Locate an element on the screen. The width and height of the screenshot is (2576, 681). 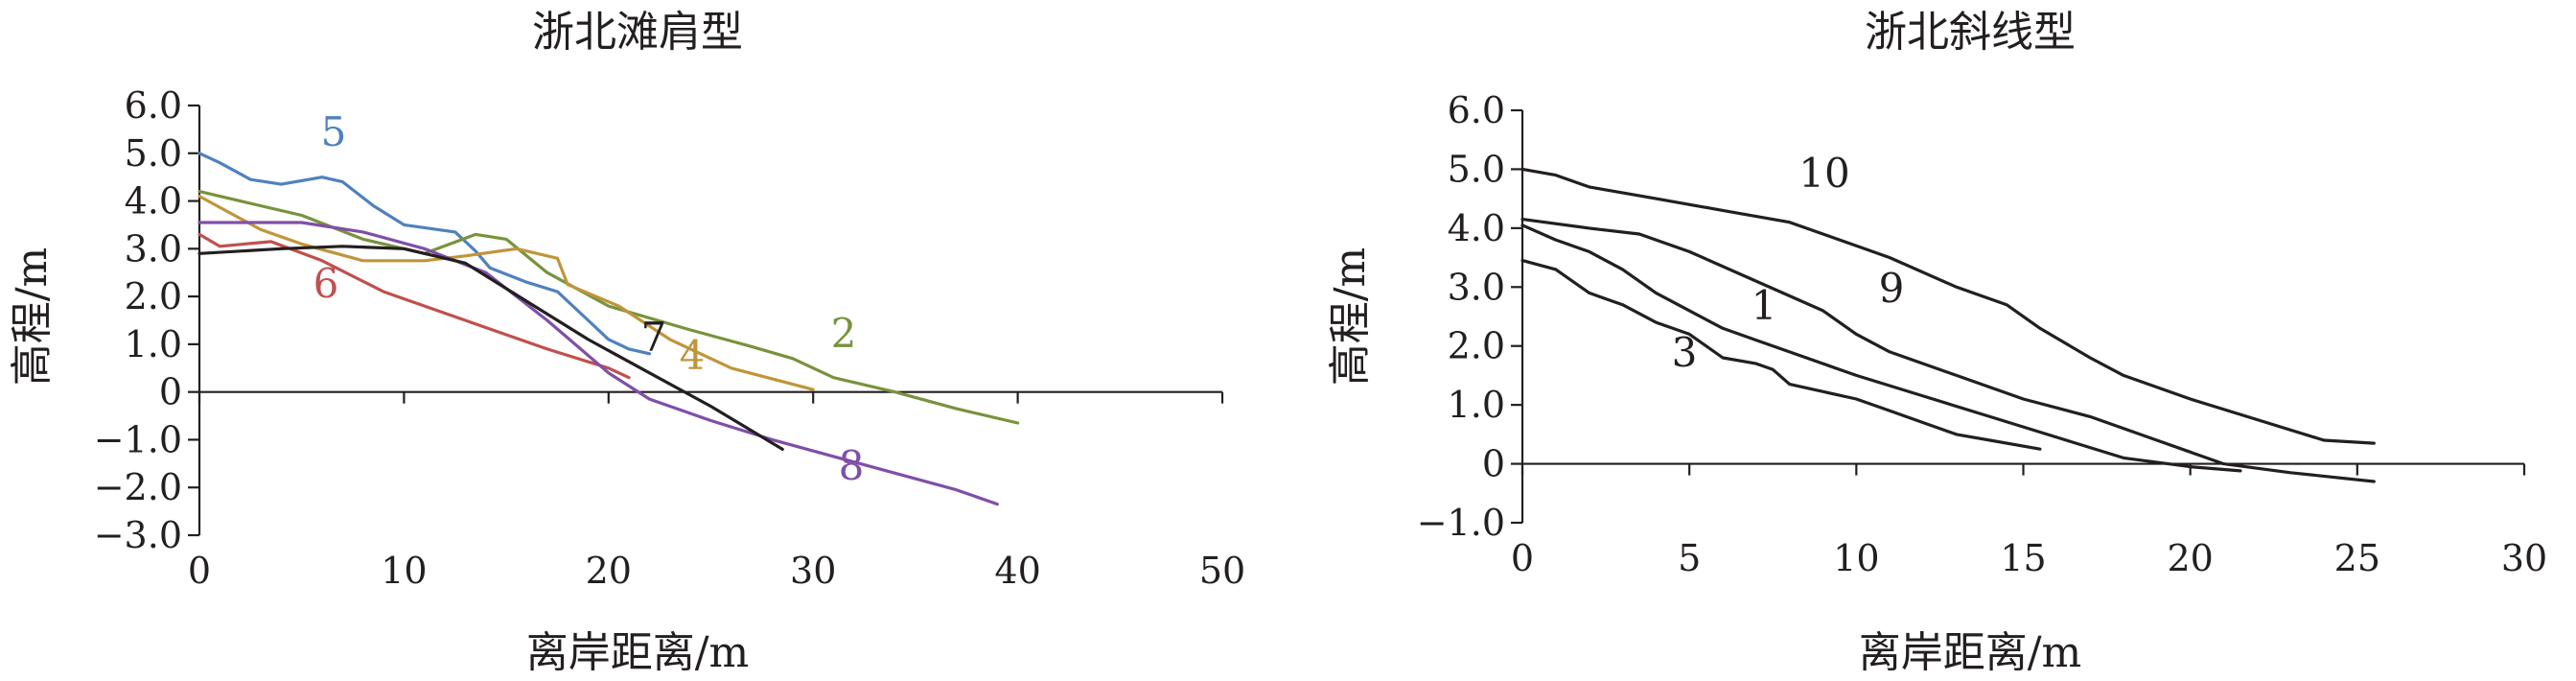
series-label-3: 3 is located at coordinates (1685, 353).